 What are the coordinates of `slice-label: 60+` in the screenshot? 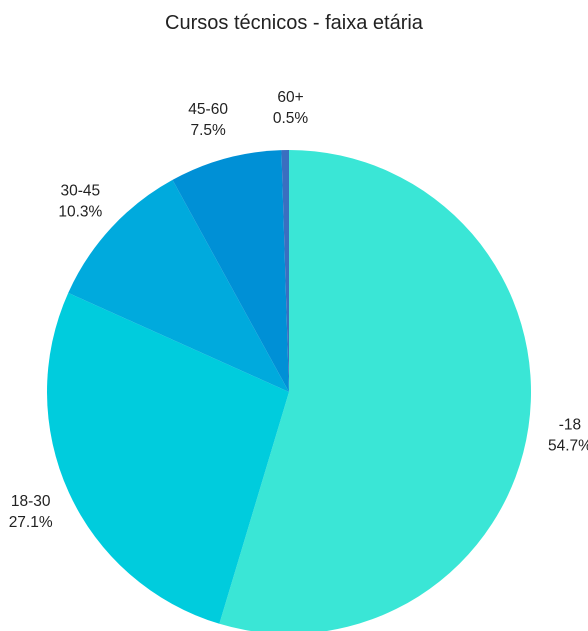 It's located at (290, 97).